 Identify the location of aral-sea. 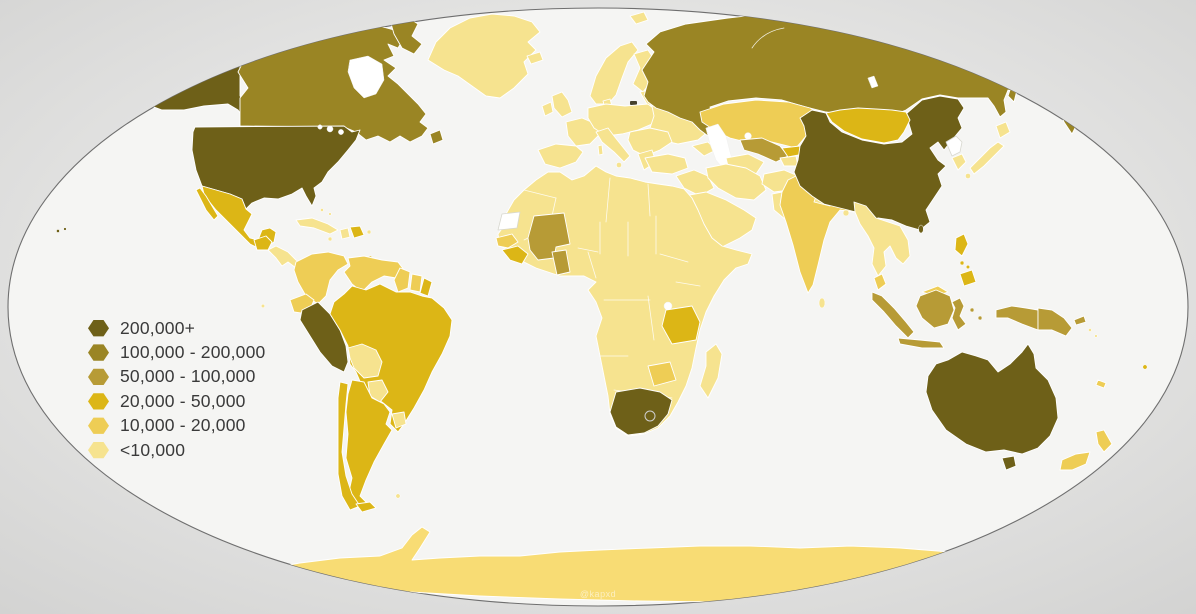
(748, 136).